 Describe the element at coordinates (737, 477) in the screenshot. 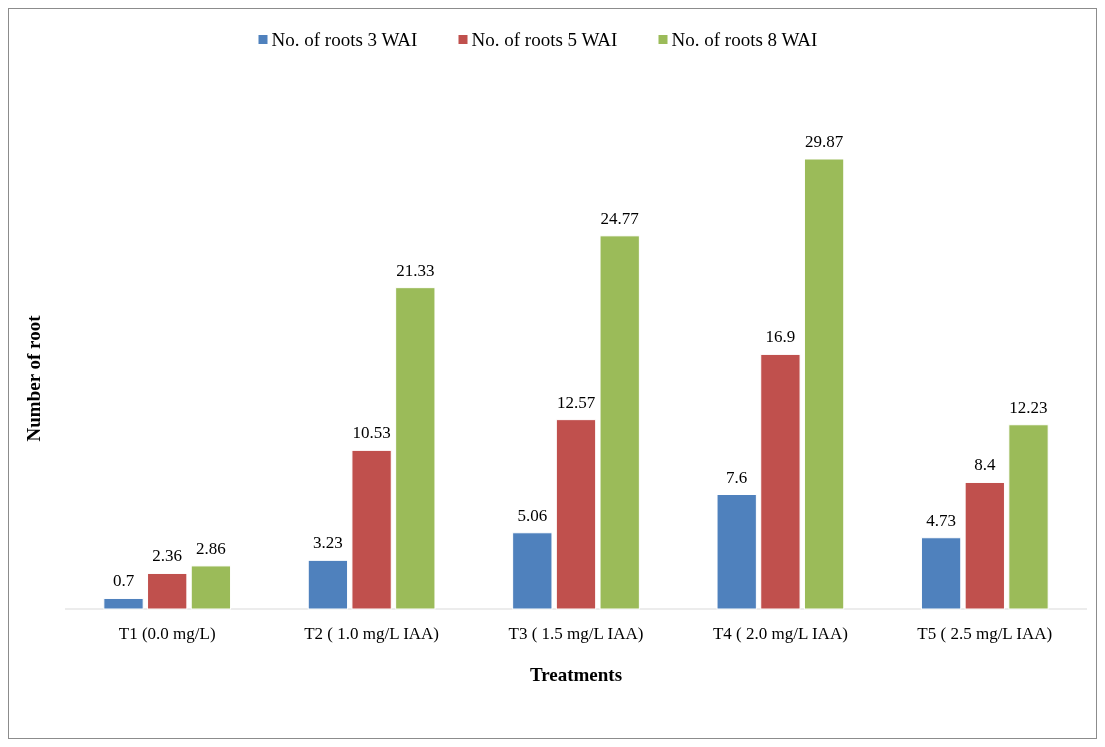

I see `data-label: 7.6` at that location.